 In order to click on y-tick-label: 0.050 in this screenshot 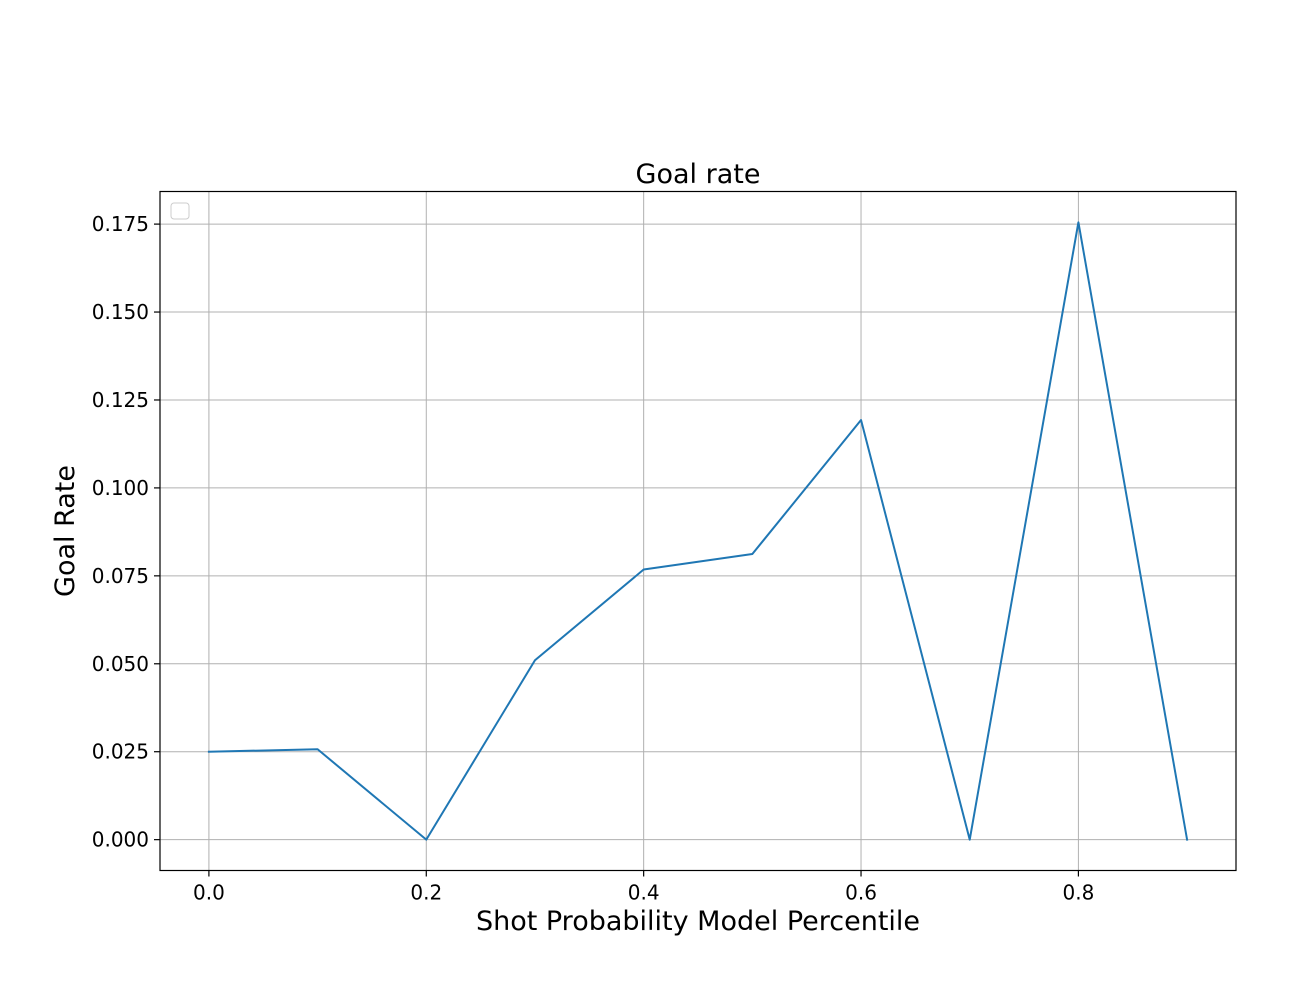, I will do `click(120, 664)`.